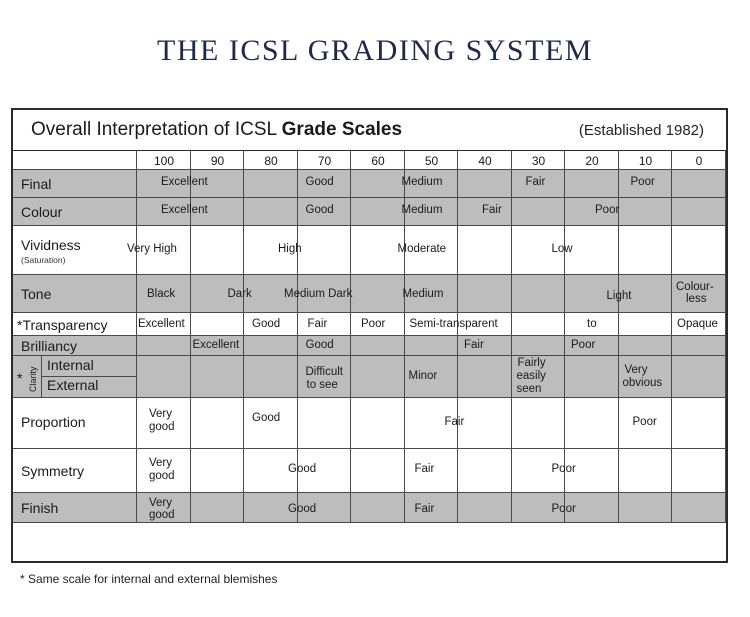  What do you see at coordinates (619, 296) in the screenshot?
I see `grade-value: Light` at bounding box center [619, 296].